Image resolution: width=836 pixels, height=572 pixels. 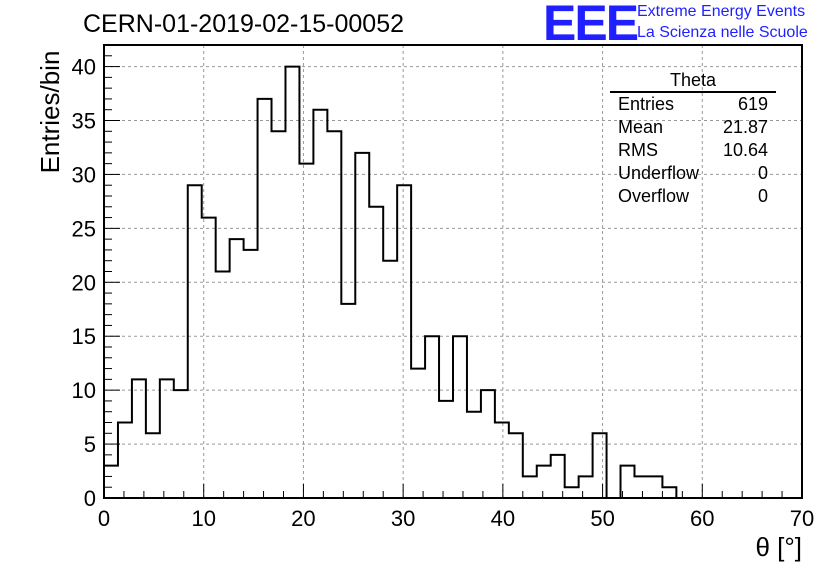 What do you see at coordinates (693, 81) in the screenshot?
I see `stats-title: Theta` at bounding box center [693, 81].